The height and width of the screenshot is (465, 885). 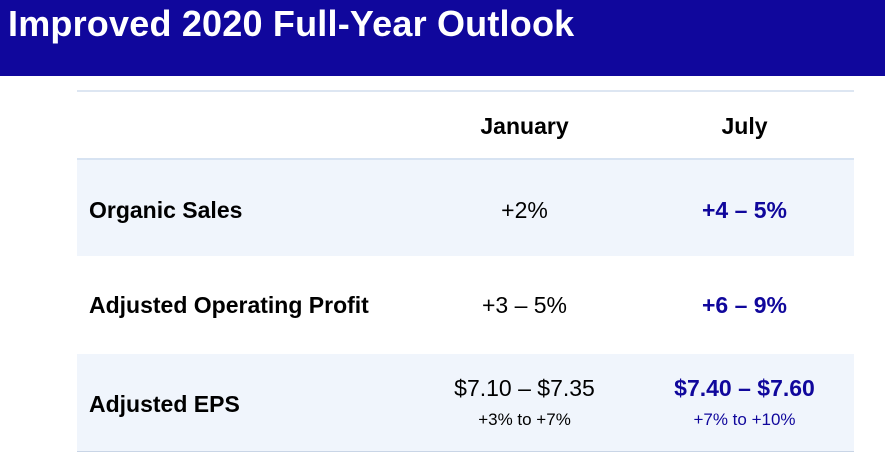 I want to click on adjusted-eps-january-value: $7.10 – $7.35, so click(x=524, y=388).